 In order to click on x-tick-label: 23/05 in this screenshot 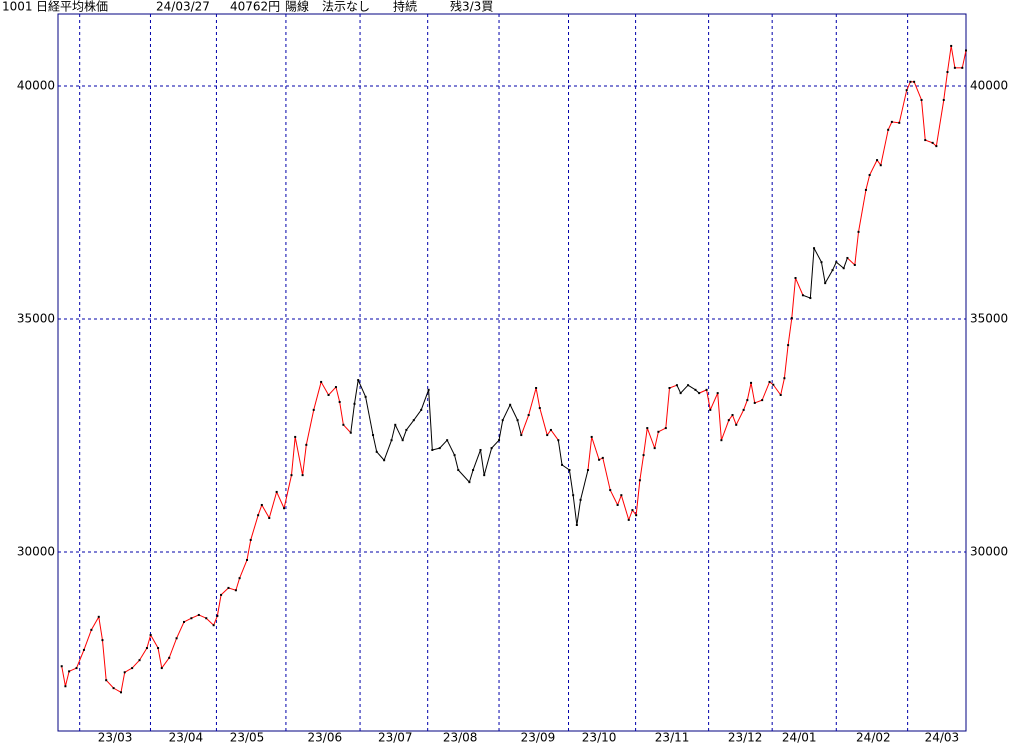, I will do `click(247, 738)`.